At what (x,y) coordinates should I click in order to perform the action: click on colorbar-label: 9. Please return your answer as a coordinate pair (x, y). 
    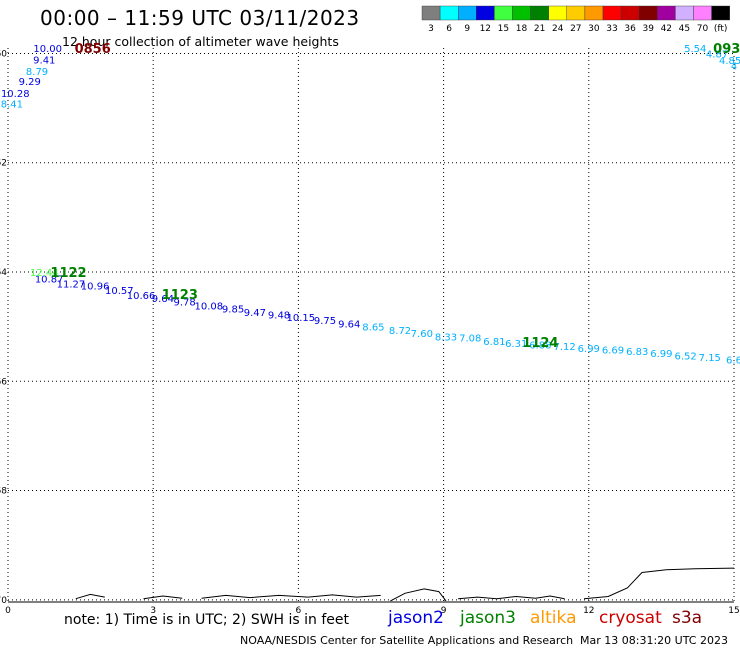
    Looking at the image, I should click on (467, 29).